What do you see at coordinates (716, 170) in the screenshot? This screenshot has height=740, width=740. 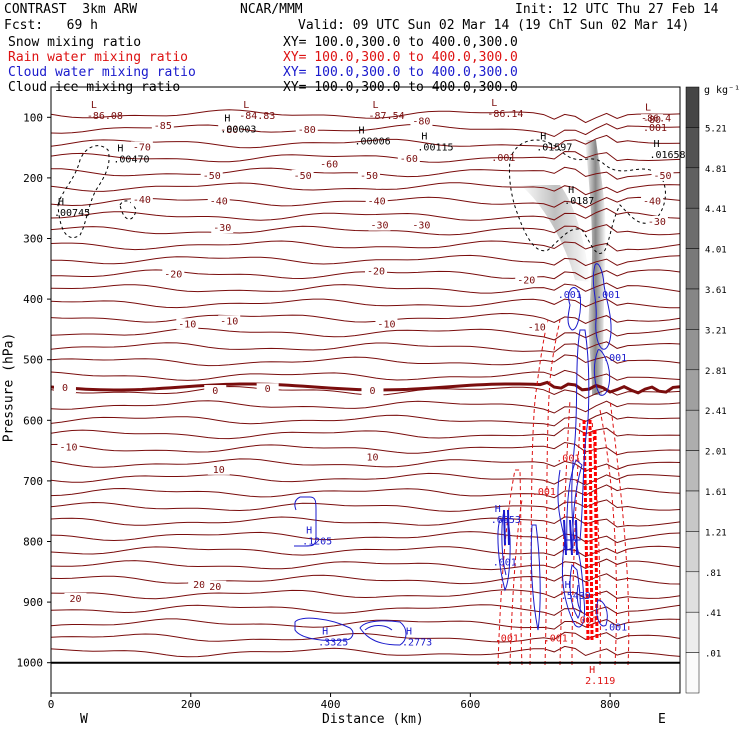 I see `color-bar-label: 4.81` at bounding box center [716, 170].